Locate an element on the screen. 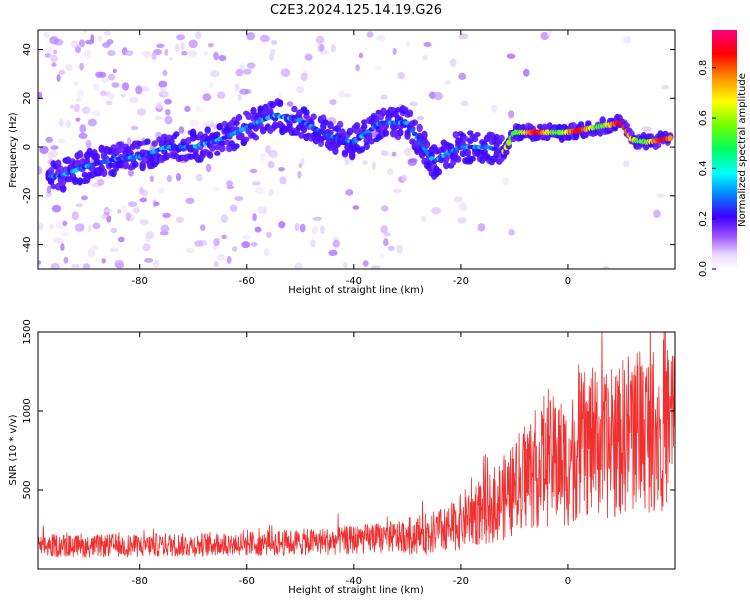  x-tick-label: -40 is located at coordinates (354, 281).